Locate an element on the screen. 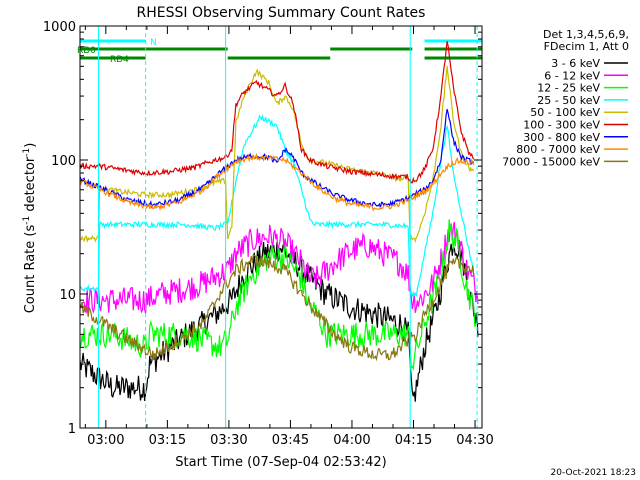 The image size is (640, 480). x-tick-label: 04:15 is located at coordinates (413, 440).